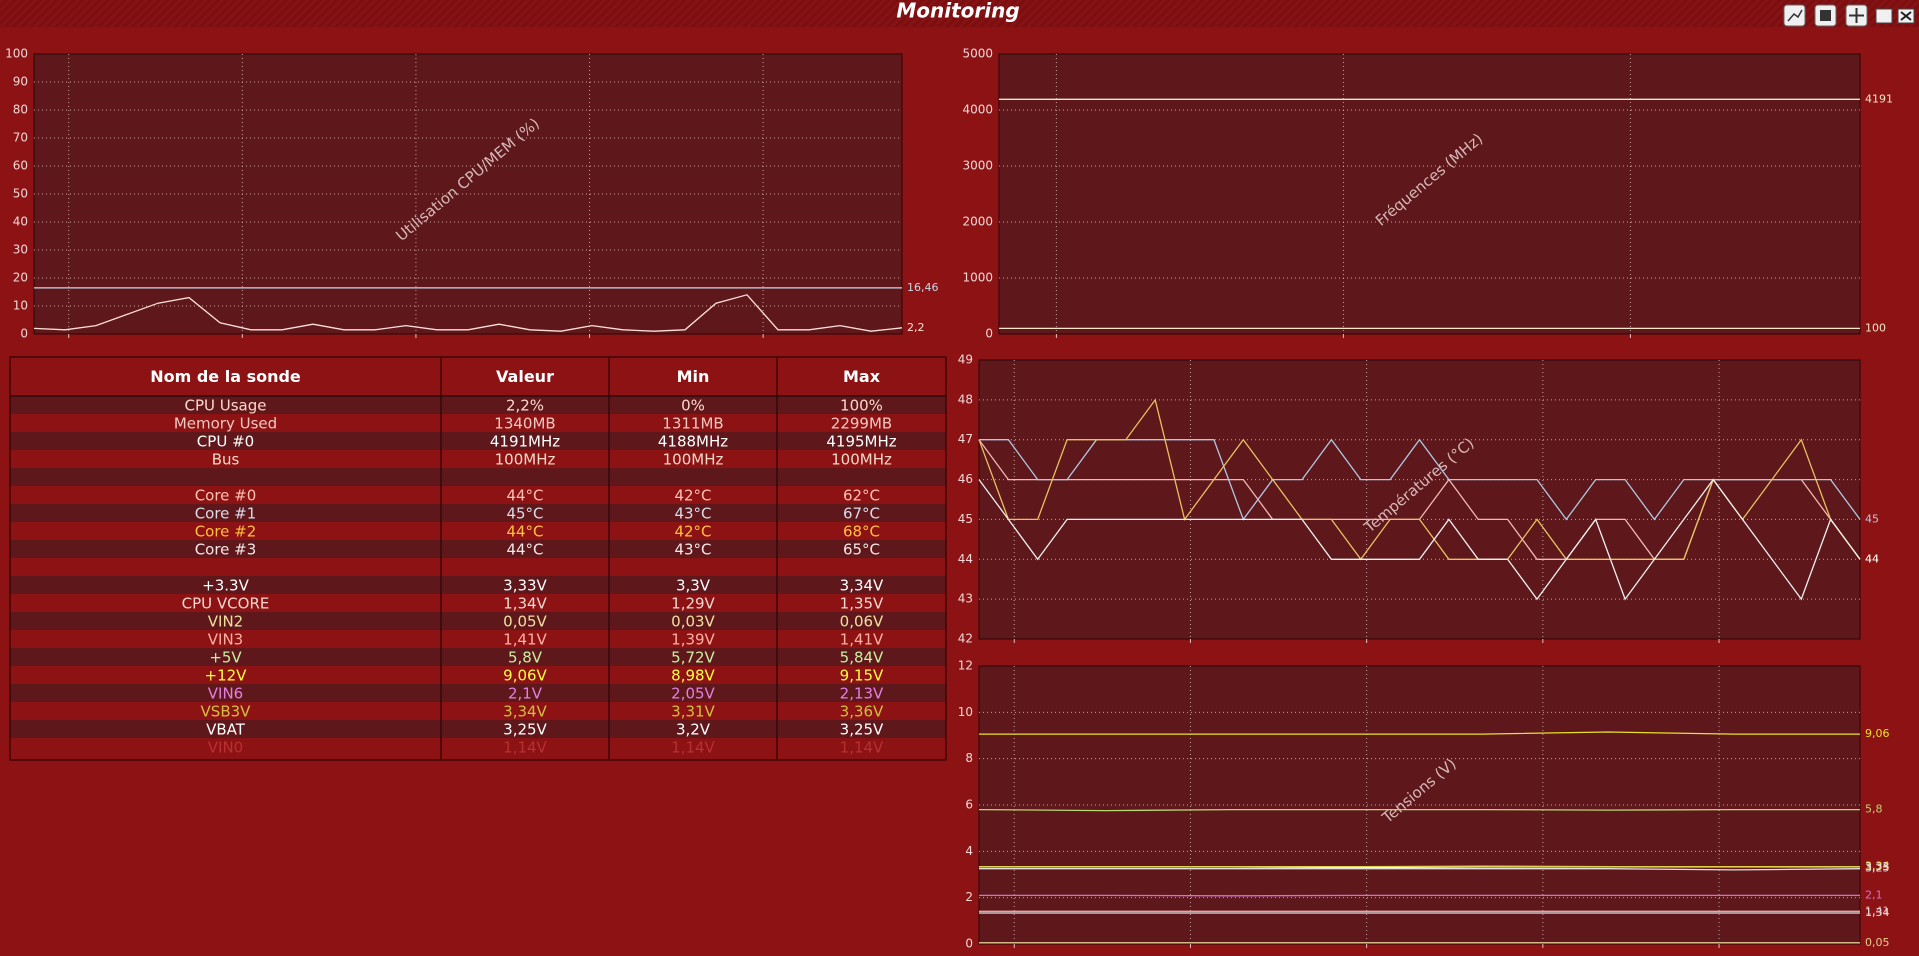 The height and width of the screenshot is (956, 1919). What do you see at coordinates (862, 376) in the screenshot?
I see `column-header: Max` at bounding box center [862, 376].